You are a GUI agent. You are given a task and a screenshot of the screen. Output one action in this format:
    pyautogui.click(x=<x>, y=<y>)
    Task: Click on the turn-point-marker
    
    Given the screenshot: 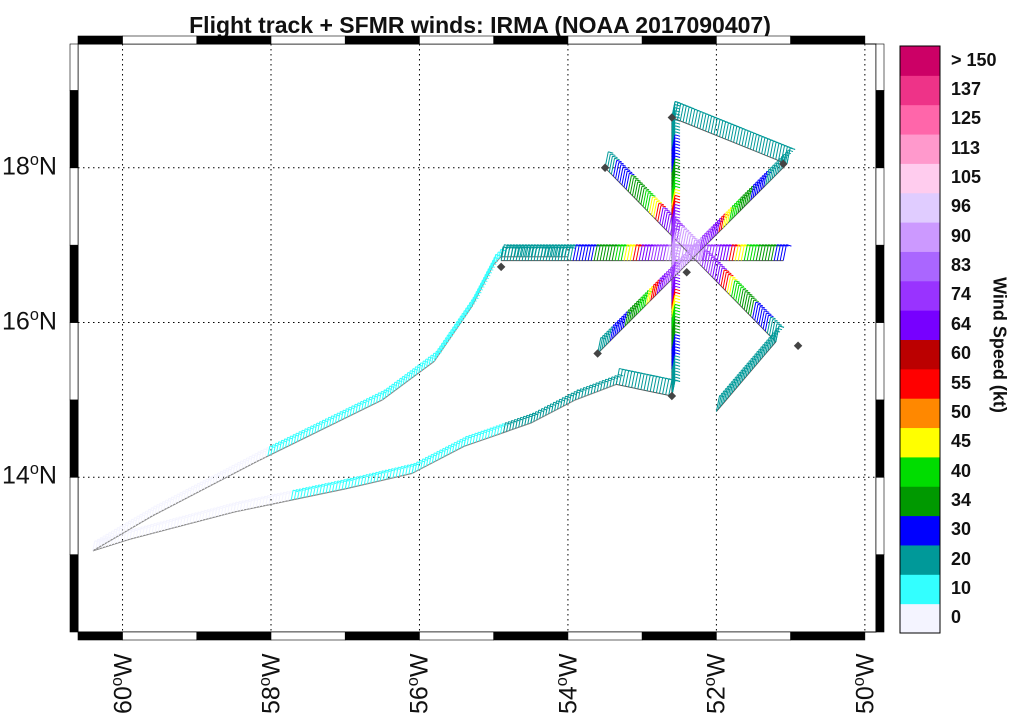 What is the action you would take?
    pyautogui.click(x=686, y=272)
    